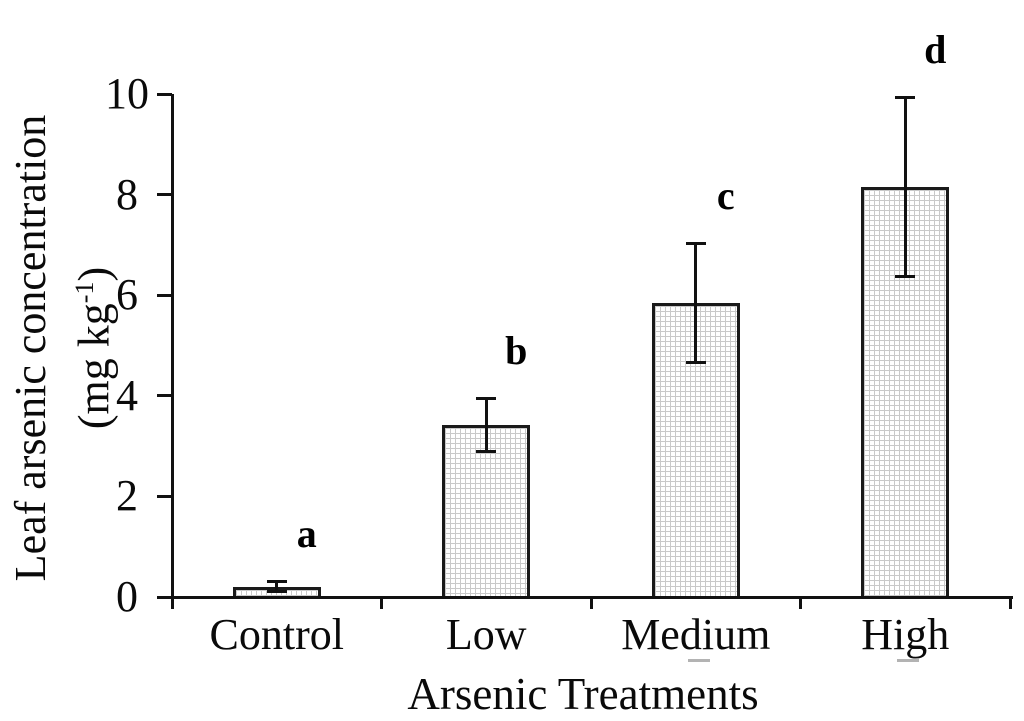  What do you see at coordinates (486, 634) in the screenshot?
I see `x-category-label-low: Low` at bounding box center [486, 634].